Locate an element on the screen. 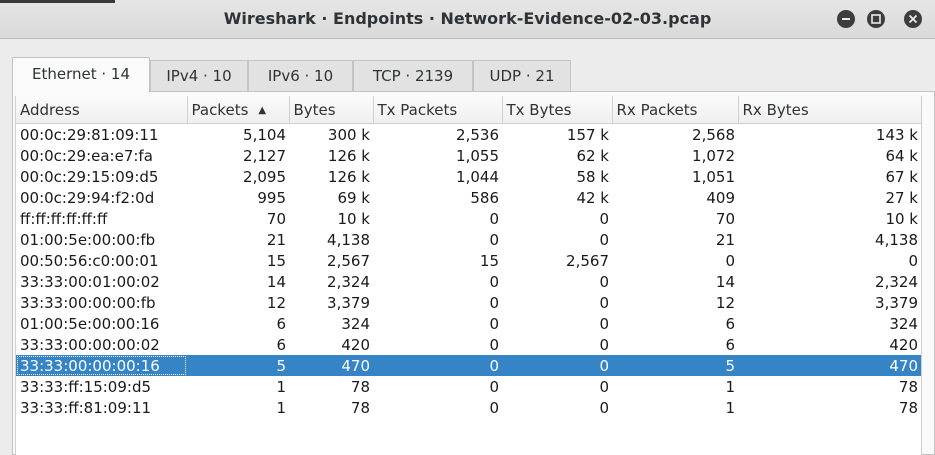 The height and width of the screenshot is (455, 935). table-row: 01:00:5e:00:00:16 6 324 0 0 6 324 is located at coordinates (468, 323).